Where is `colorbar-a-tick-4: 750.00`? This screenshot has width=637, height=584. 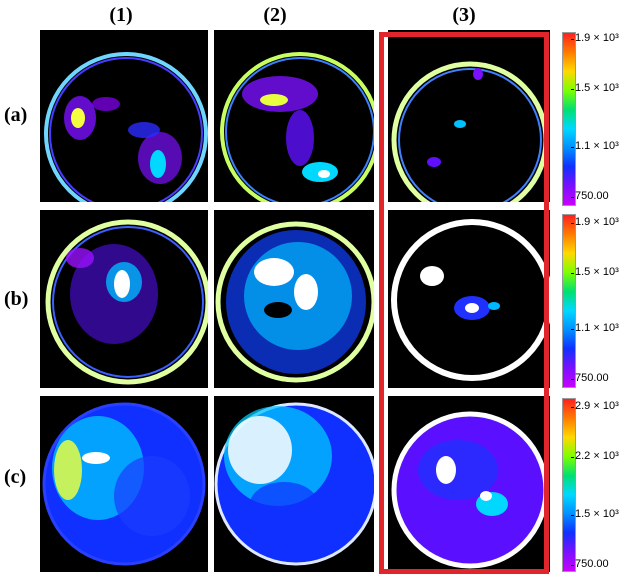
colorbar-a-tick-4: 750.00 is located at coordinates (590, 196).